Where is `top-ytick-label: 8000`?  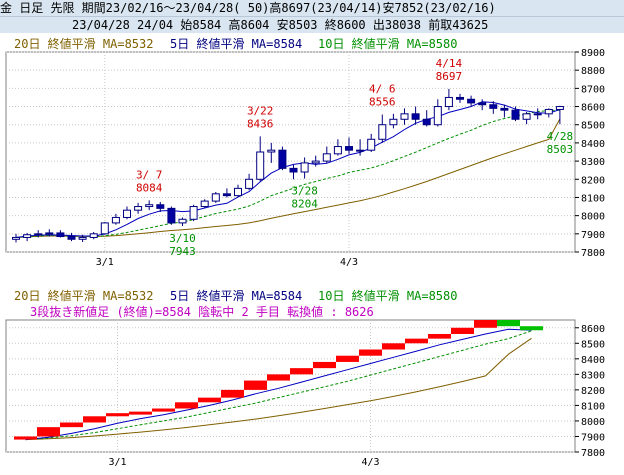 top-ytick-label: 8000 is located at coordinates (593, 217).